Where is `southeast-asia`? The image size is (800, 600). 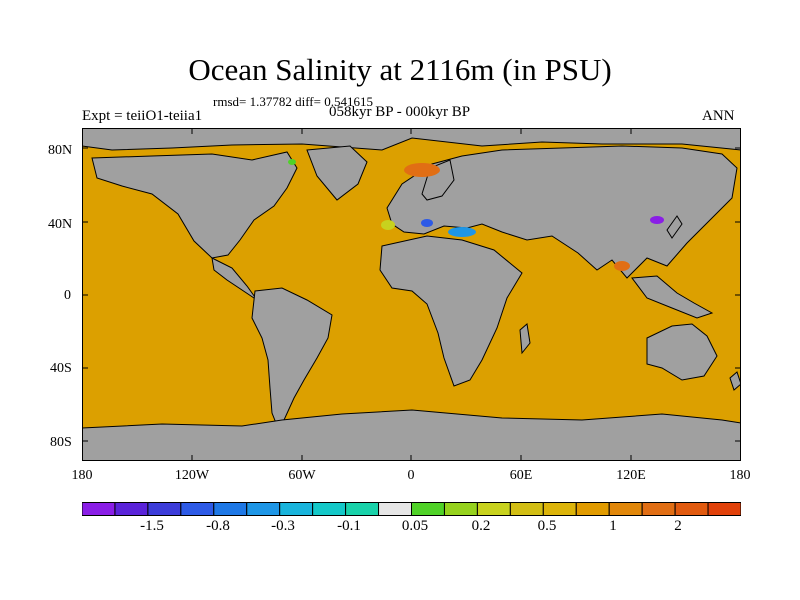
southeast-asia is located at coordinates (672, 297).